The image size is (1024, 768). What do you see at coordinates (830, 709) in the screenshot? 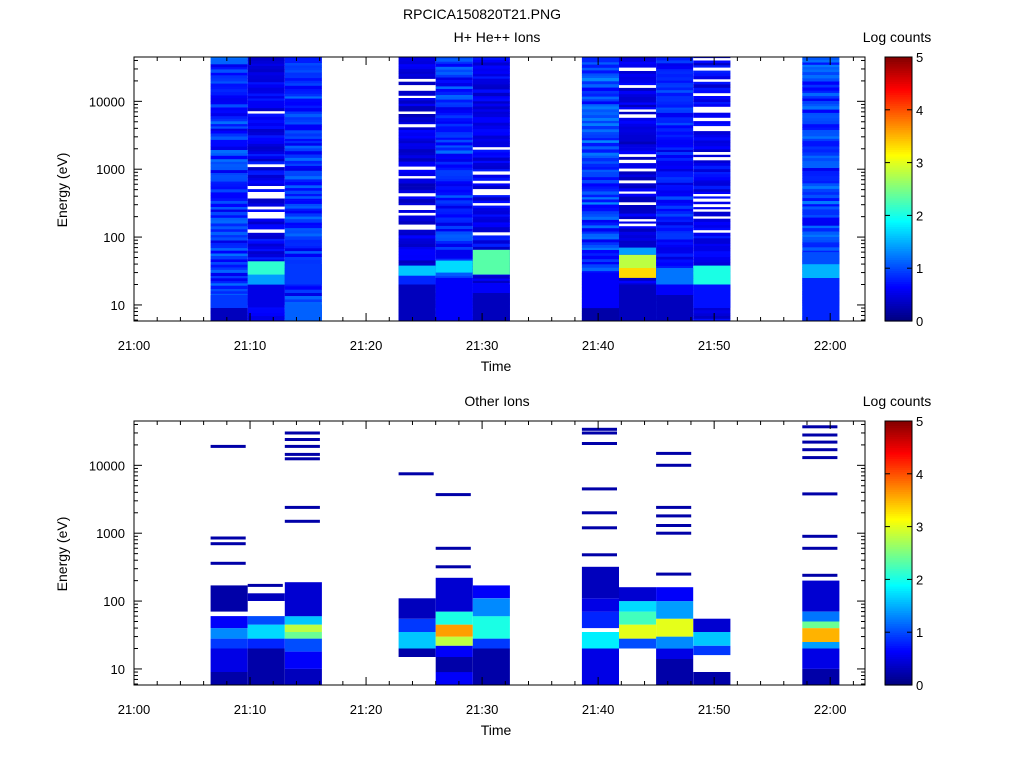
I see `x-tick-label: 22:00` at bounding box center [830, 709].